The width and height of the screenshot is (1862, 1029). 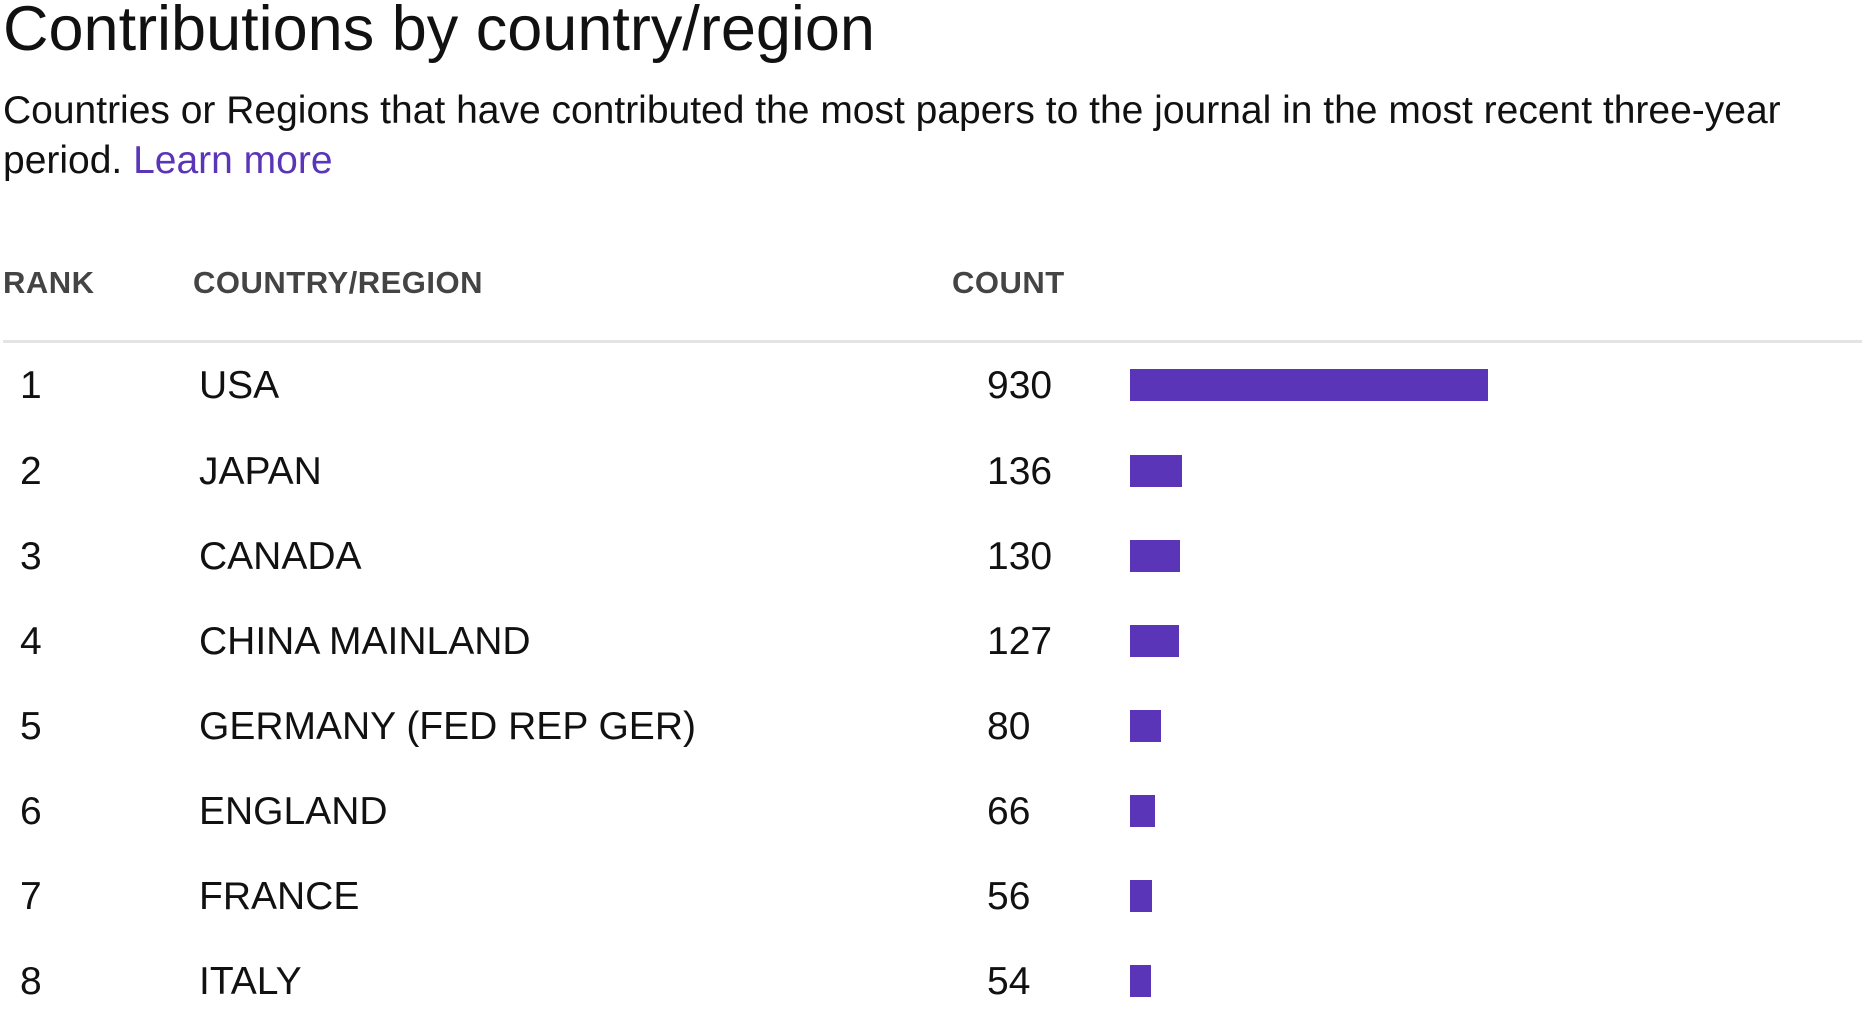 What do you see at coordinates (439, 32) in the screenshot?
I see `page-title: Contributions by country/region` at bounding box center [439, 32].